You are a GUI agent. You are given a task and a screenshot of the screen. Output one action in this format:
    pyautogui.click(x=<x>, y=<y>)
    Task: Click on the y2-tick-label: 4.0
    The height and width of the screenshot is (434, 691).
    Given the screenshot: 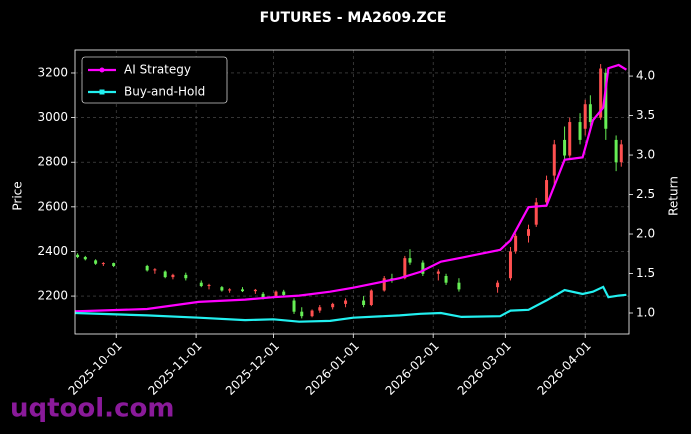 What is the action you would take?
    pyautogui.click(x=645, y=76)
    